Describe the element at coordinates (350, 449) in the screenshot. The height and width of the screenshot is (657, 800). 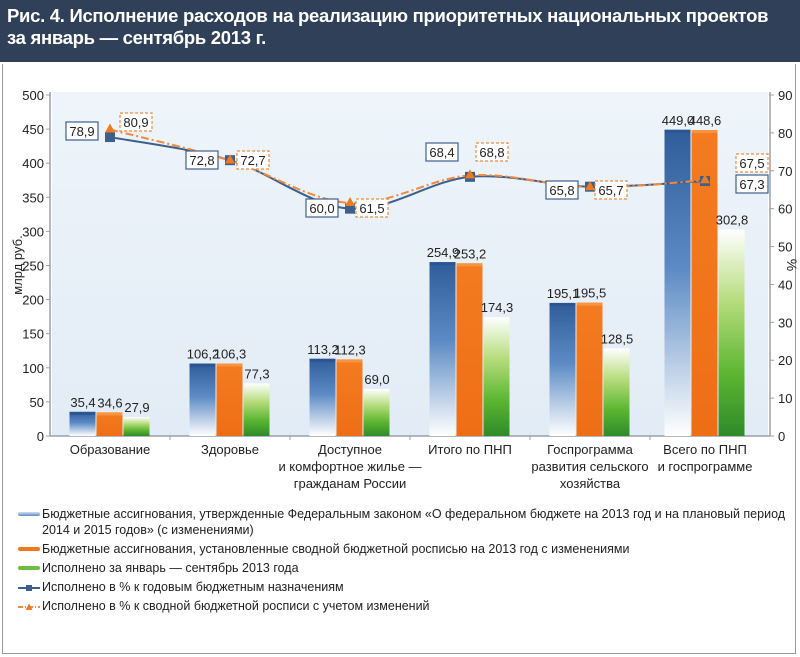
I see `category-label: Доступное` at that location.